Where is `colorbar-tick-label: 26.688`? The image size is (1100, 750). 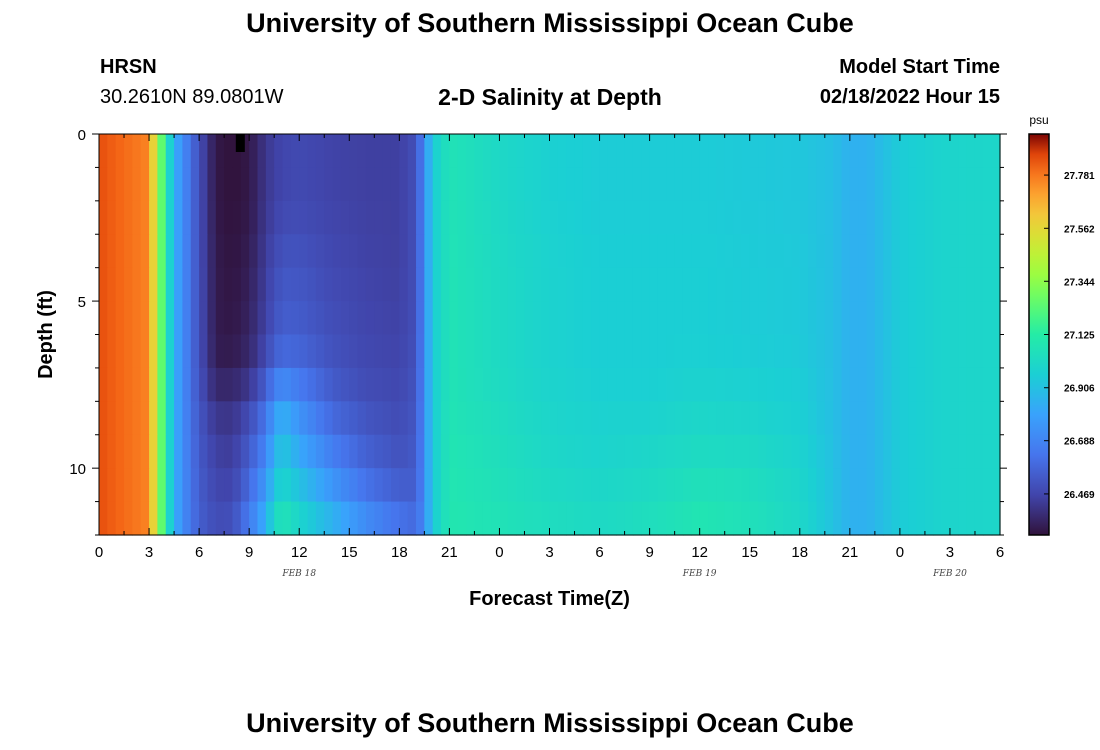 colorbar-tick-label: 26.688 is located at coordinates (1079, 442).